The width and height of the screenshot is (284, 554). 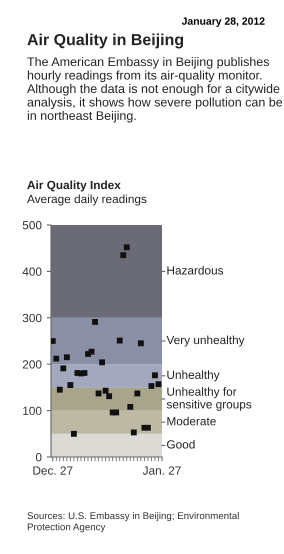 I want to click on y-tick-label: 500, so click(x=32, y=225).